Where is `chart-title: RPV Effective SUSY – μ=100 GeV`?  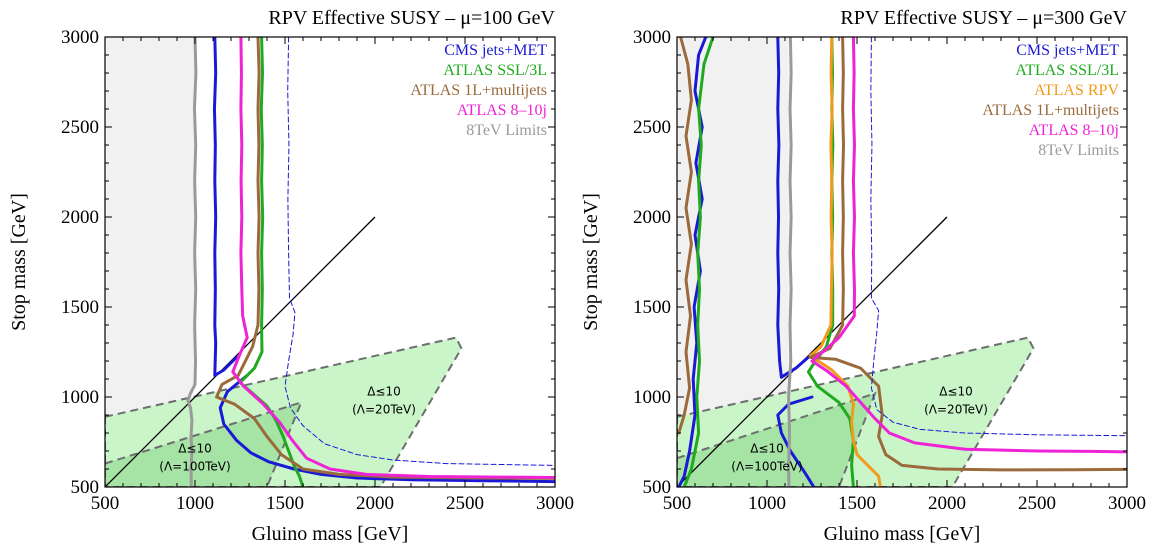
chart-title: RPV Effective SUSY – μ=100 GeV is located at coordinates (411, 18).